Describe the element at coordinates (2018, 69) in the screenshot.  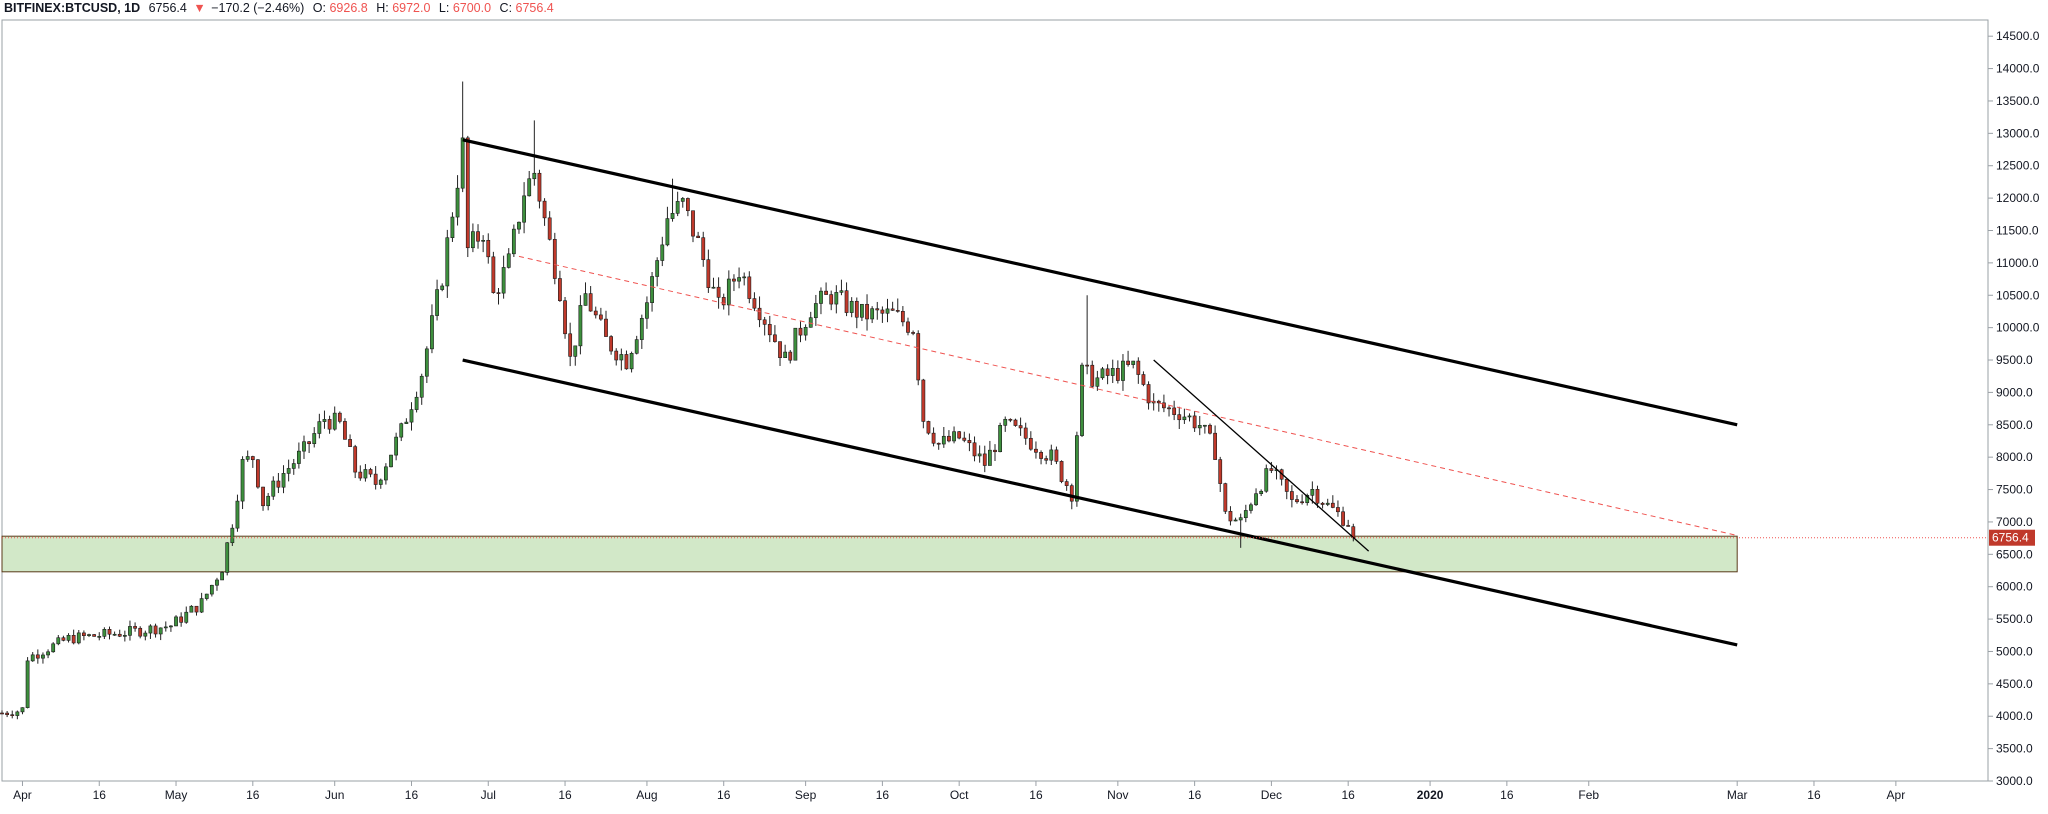
I see `price-tick-label: 14000.0` at that location.